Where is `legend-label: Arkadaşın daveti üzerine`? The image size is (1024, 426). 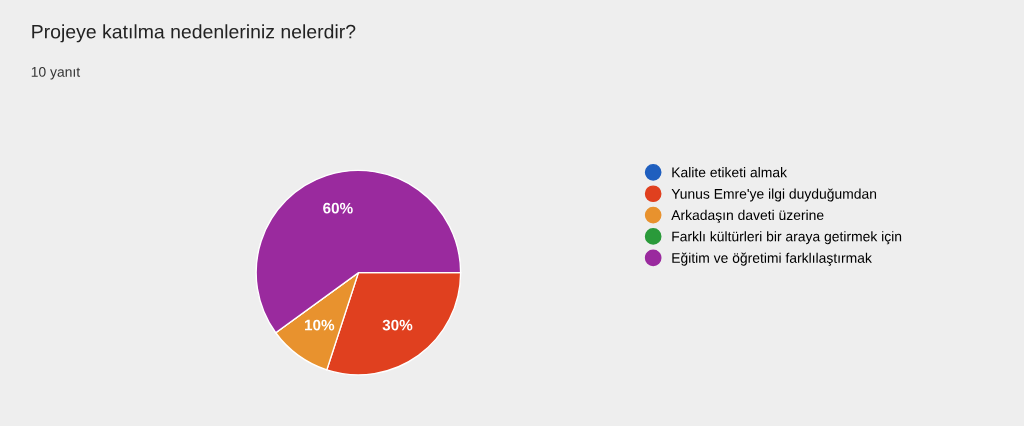 legend-label: Arkadaşın daveti üzerine is located at coordinates (747, 216).